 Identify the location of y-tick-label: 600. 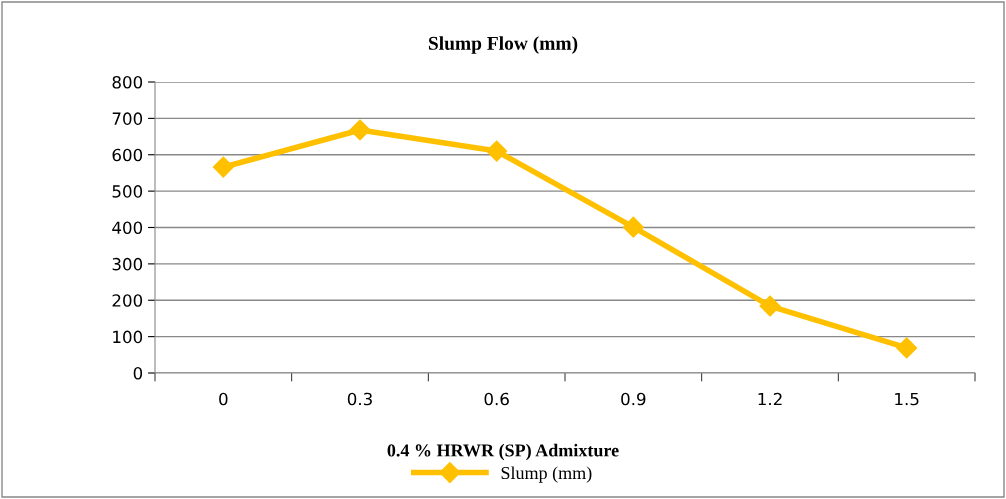
(127, 155).